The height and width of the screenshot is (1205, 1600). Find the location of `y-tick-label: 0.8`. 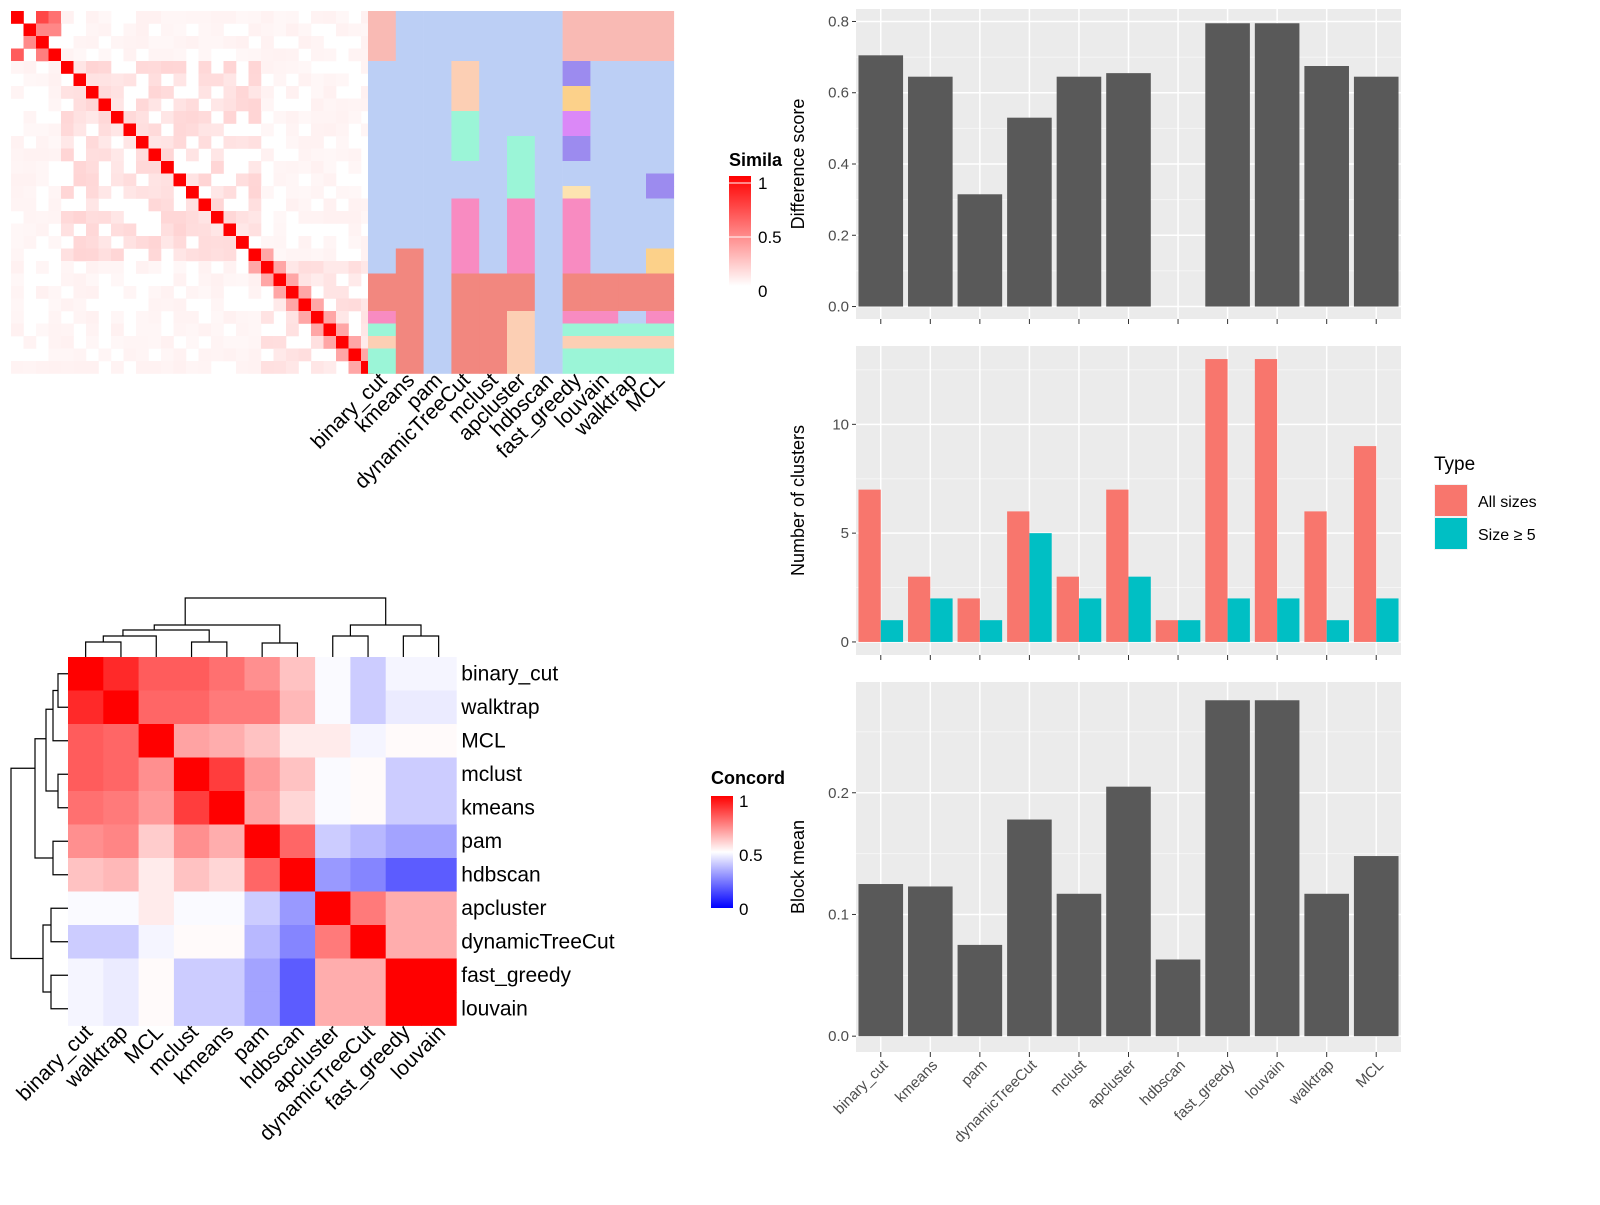

y-tick-label: 0.8 is located at coordinates (838, 21).